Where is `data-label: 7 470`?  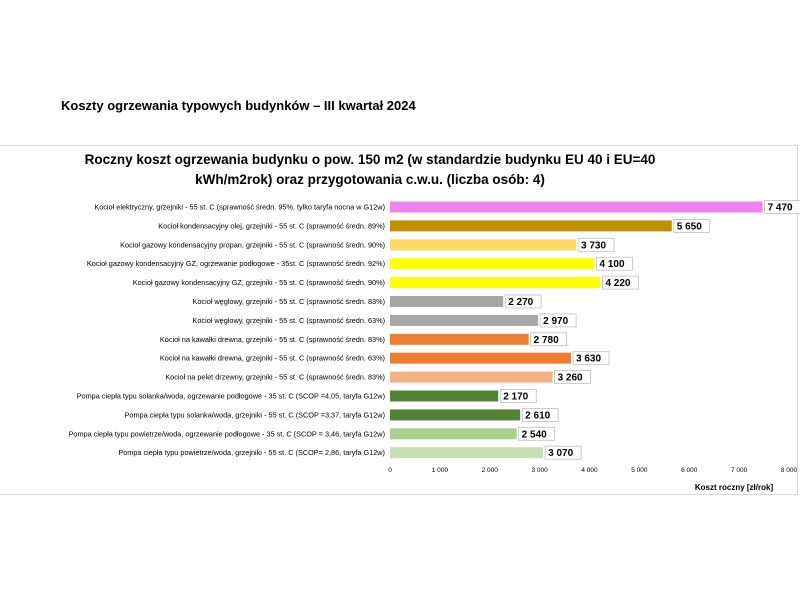
data-label: 7 470 is located at coordinates (780, 208).